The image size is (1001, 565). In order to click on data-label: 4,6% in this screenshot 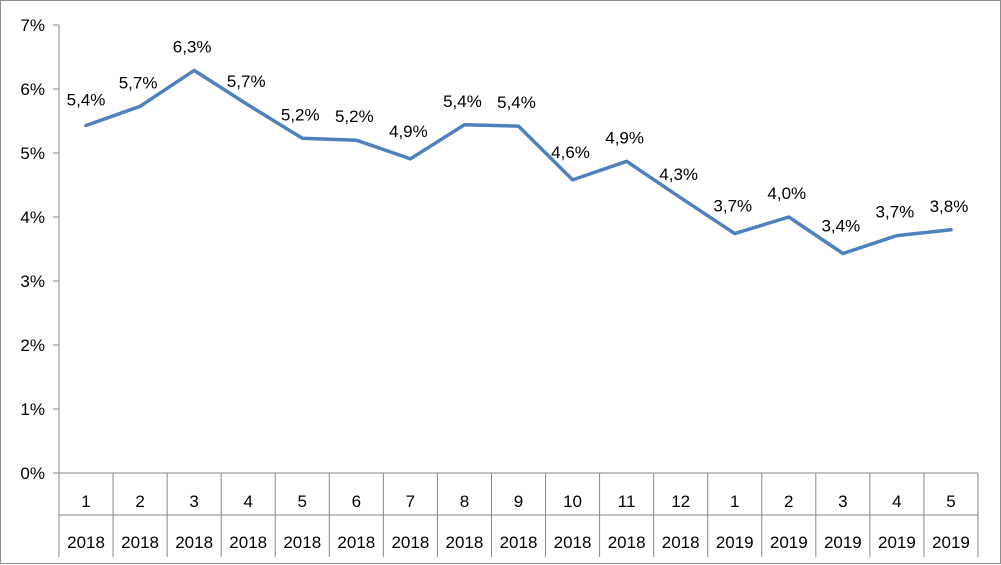, I will do `click(570, 152)`.